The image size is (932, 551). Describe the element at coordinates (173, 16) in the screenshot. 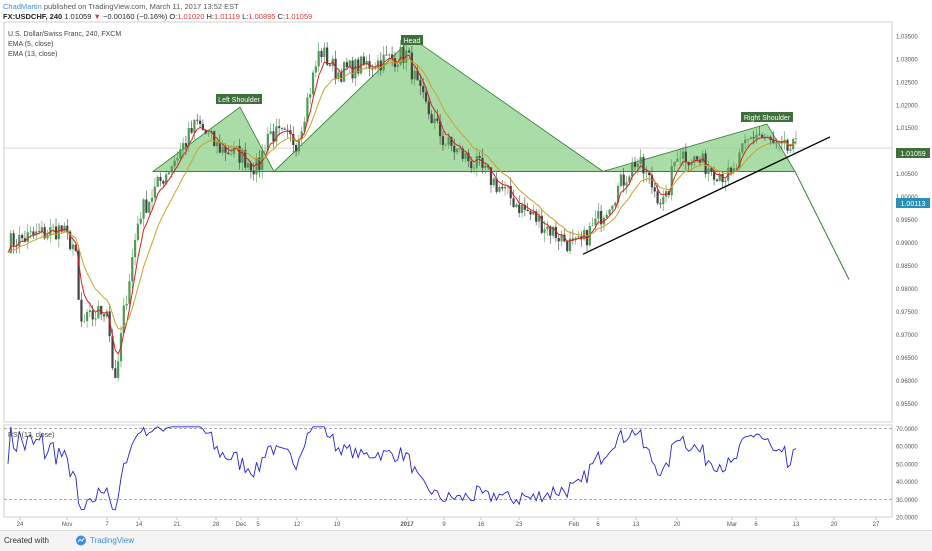

I see `open-label: O:` at that location.